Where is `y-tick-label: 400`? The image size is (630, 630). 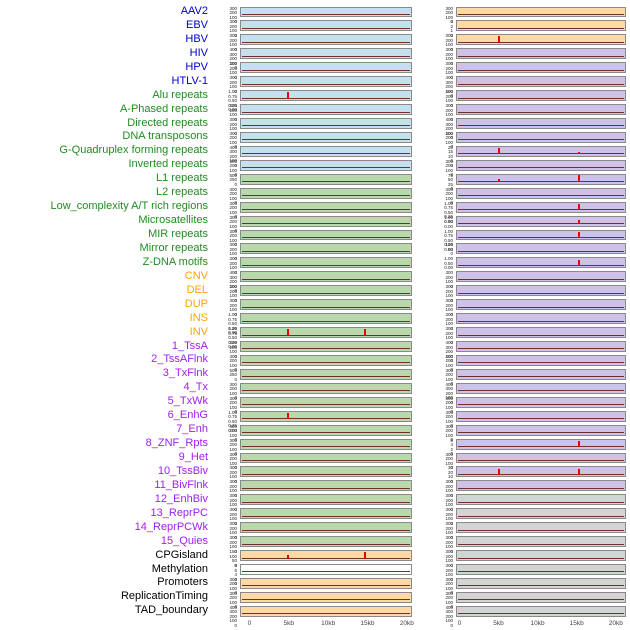 y-tick-label: 400 is located at coordinates (449, 384).